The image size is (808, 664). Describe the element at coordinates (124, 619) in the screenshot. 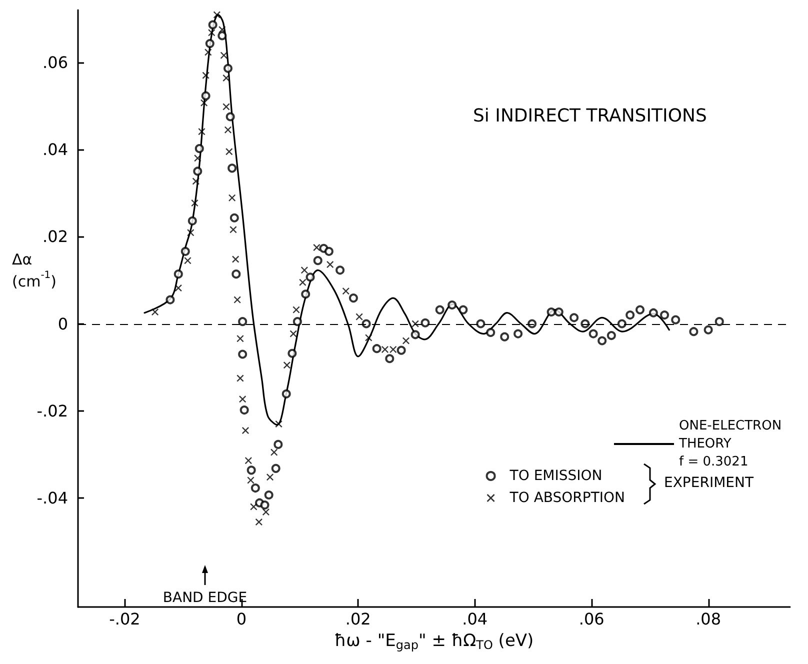

I see `x-tick-label: -.02` at that location.